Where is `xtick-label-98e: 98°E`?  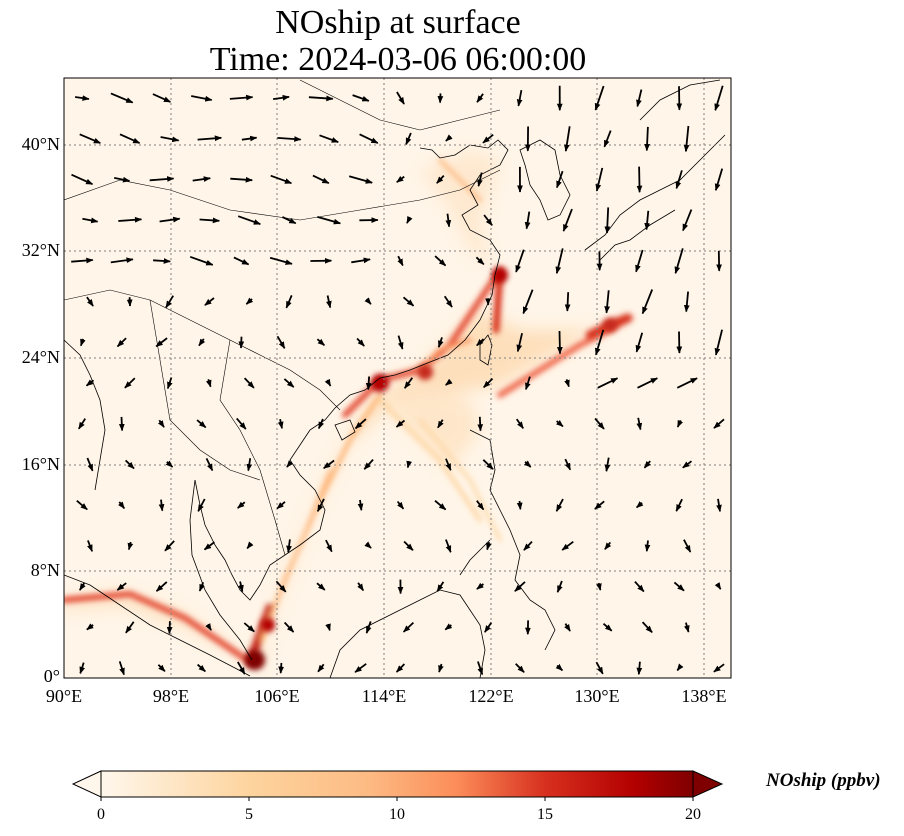
xtick-label-98e: 98°E is located at coordinates (171, 696).